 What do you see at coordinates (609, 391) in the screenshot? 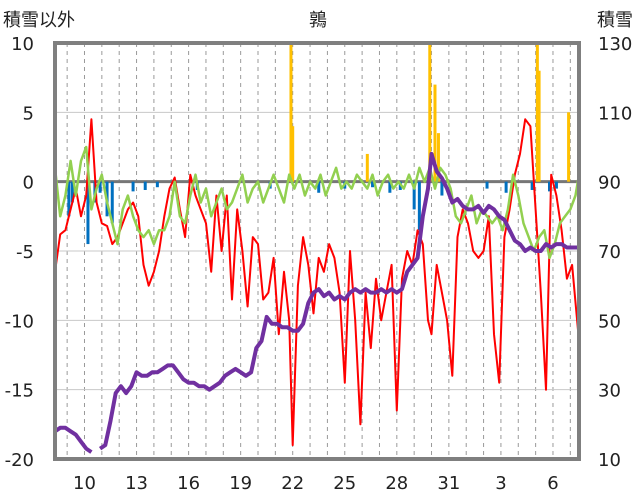
I see `right-tick-label: 30` at bounding box center [609, 391].